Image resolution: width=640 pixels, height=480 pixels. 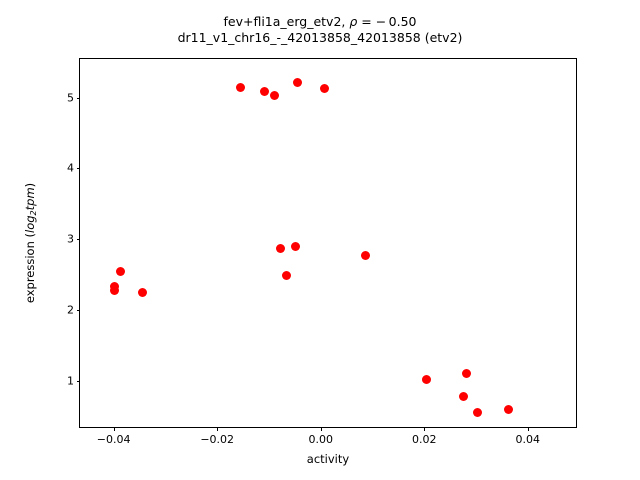 What do you see at coordinates (30, 268) in the screenshot?
I see `y-axis-label-prefix: expression (` at bounding box center [30, 268].